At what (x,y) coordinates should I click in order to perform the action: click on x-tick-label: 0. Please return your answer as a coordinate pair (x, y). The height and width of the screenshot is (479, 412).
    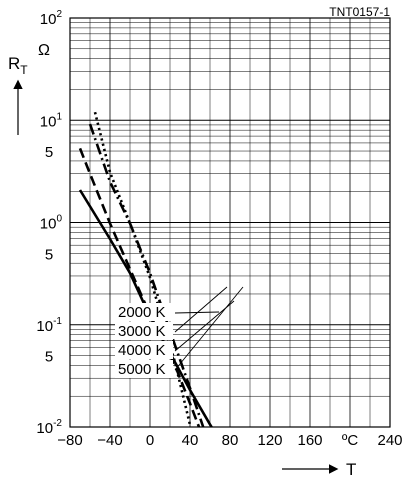
    Looking at the image, I should click on (150, 440).